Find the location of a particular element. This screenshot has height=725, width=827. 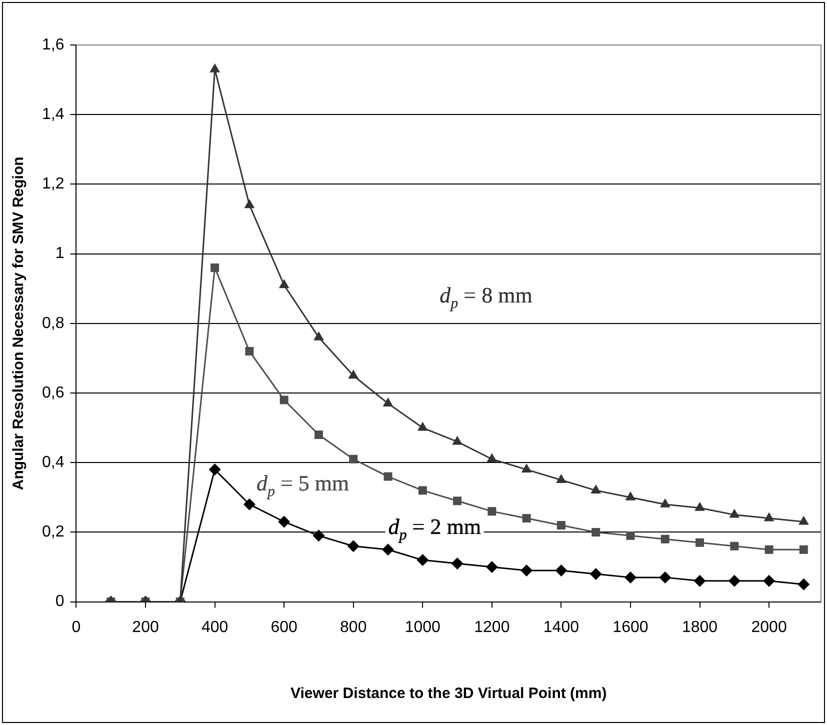

x-tick-label: 1000 is located at coordinates (422, 627).